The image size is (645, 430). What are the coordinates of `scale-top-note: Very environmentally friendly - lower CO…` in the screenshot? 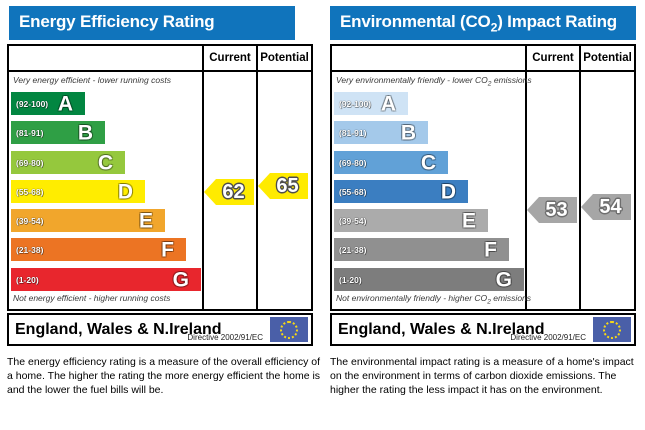 It's located at (434, 81).